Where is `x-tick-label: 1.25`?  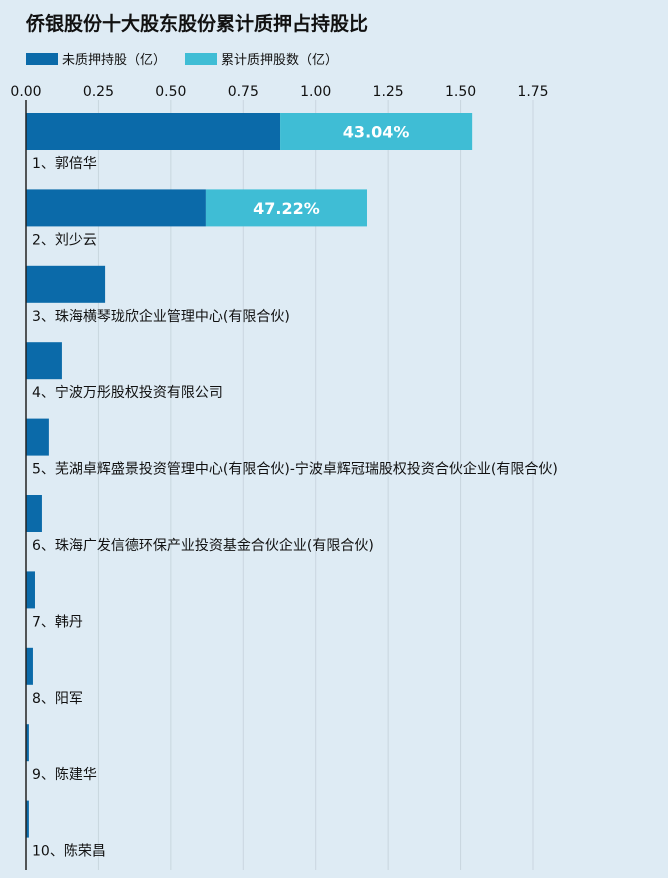 x-tick-label: 1.25 is located at coordinates (388, 92).